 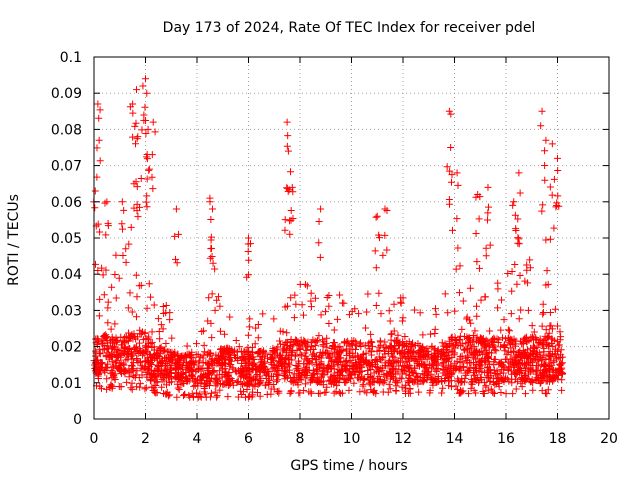 I want to click on y-tick-label: 0.01, so click(x=66, y=384).